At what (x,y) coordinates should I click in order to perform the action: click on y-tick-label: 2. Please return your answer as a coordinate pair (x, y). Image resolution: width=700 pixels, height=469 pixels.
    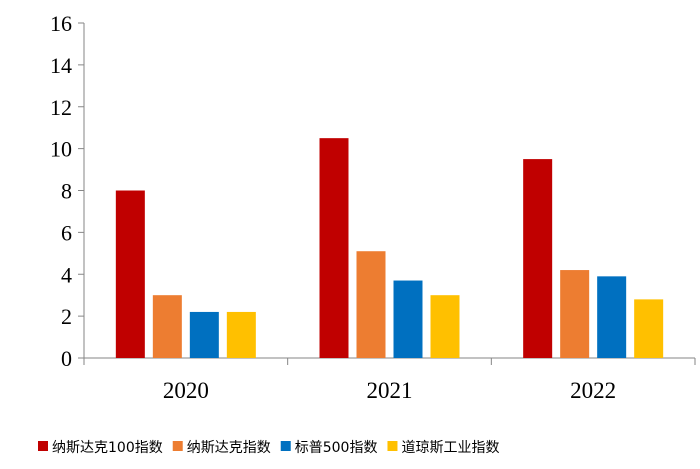
    Looking at the image, I should click on (66, 316).